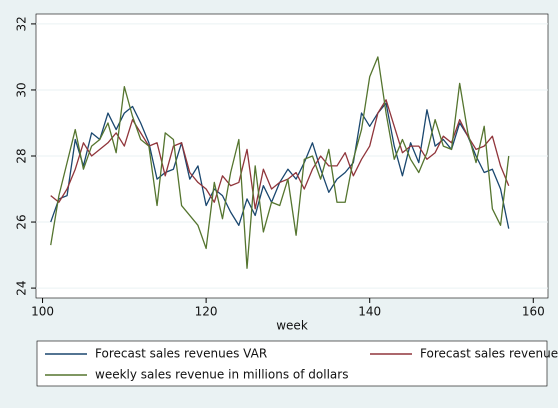 This screenshot has width=558, height=408. Describe the element at coordinates (292, 363) in the screenshot. I see `legend` at that location.